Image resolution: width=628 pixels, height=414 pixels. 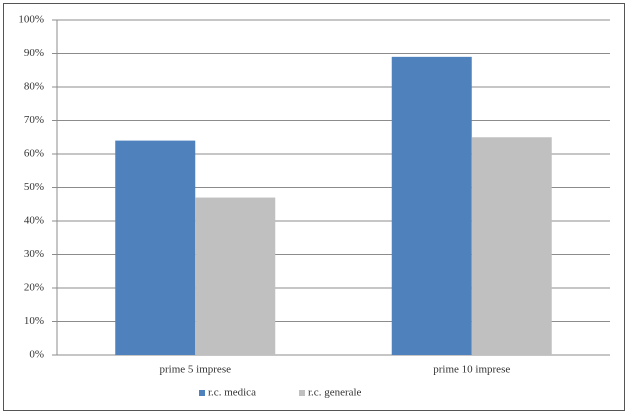 What do you see at coordinates (335, 393) in the screenshot?
I see `legend-label: r.c. generale` at bounding box center [335, 393].